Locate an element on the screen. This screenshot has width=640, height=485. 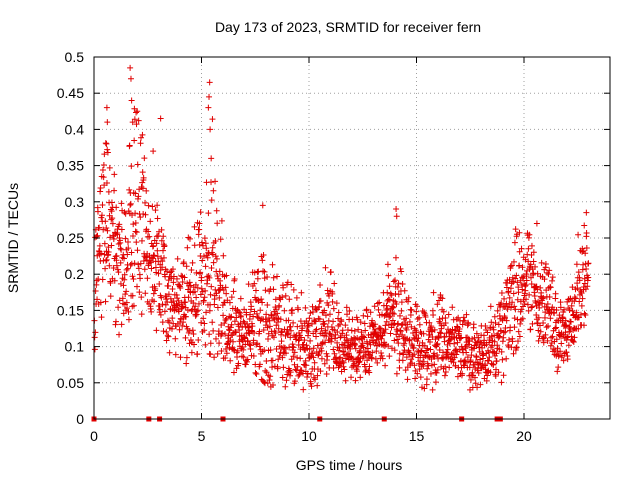
x-tick-label: 10 is located at coordinates (309, 436).